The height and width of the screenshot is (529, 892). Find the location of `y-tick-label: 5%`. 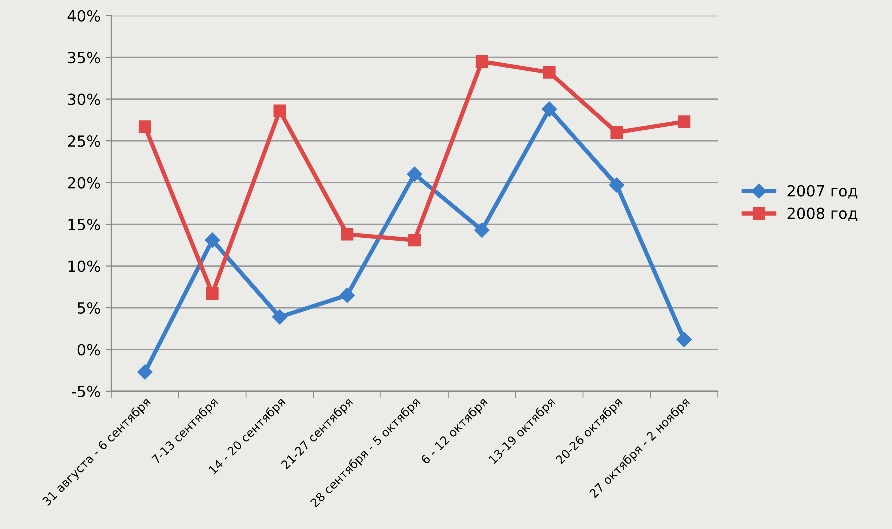

y-tick-label: 5% is located at coordinates (89, 308).